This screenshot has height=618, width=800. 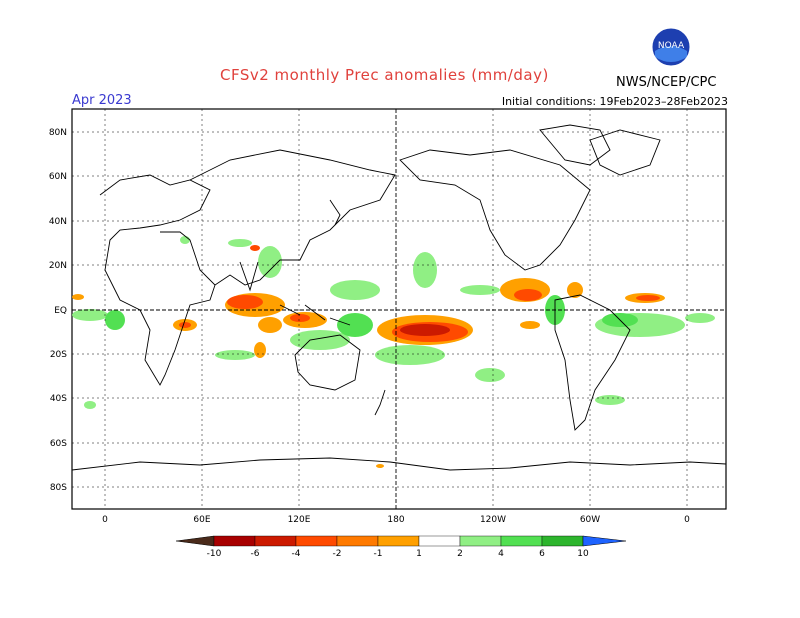 I want to click on lon-label-120w: 120W, so click(x=493, y=520).